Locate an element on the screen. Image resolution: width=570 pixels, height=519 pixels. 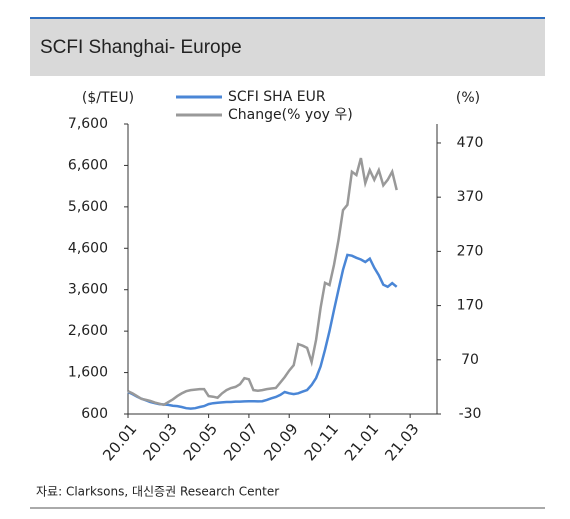
y2-tick-label: 270 is located at coordinates (470, 251).